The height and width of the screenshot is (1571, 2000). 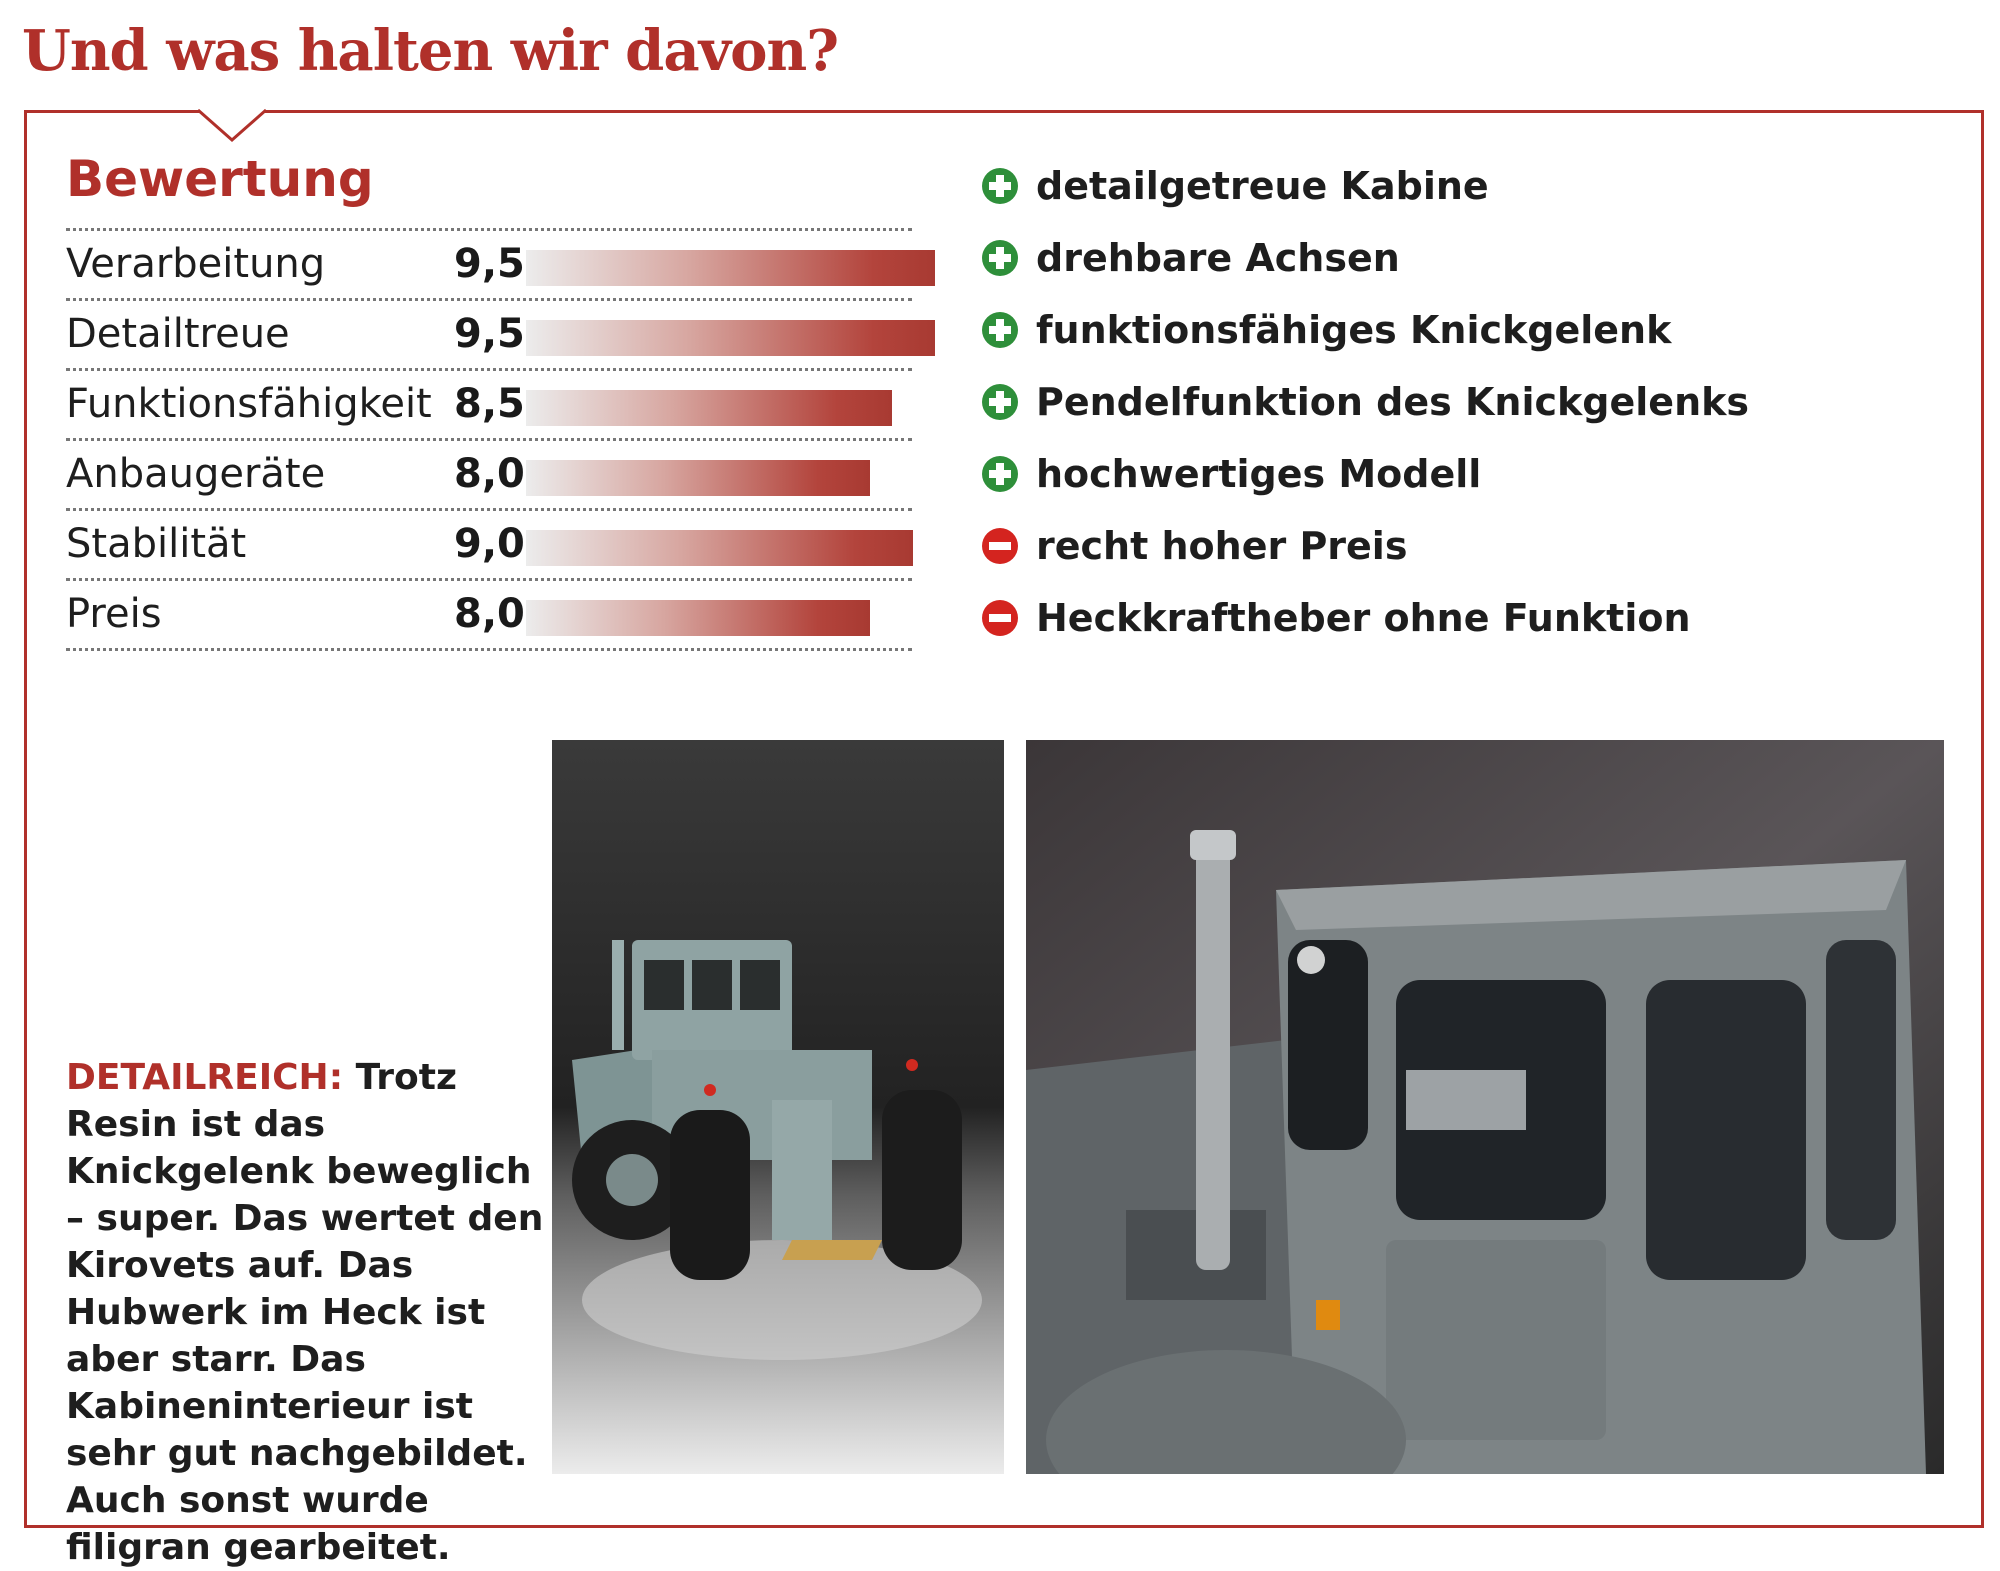 I want to click on pro-item: drehbare Achsen, so click(x=1365, y=258).